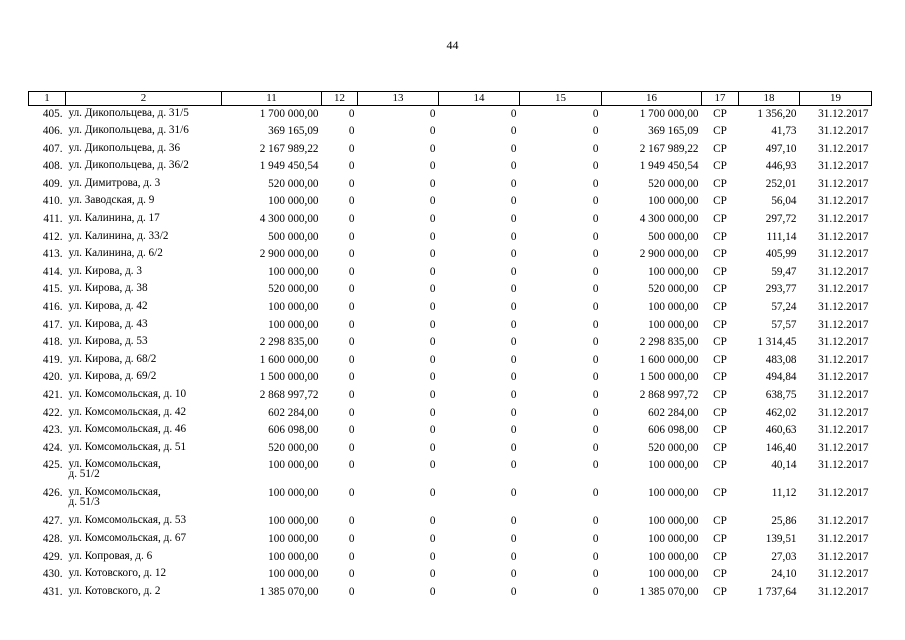 This screenshot has height=640, width=905. I want to click on col-16-cell: 602 284,00, so click(673, 412).